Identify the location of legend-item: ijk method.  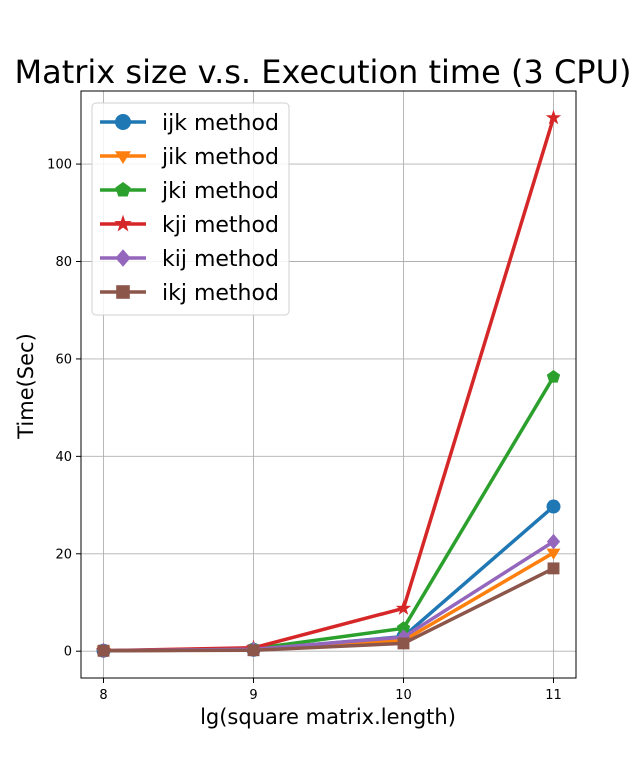
(189, 123).